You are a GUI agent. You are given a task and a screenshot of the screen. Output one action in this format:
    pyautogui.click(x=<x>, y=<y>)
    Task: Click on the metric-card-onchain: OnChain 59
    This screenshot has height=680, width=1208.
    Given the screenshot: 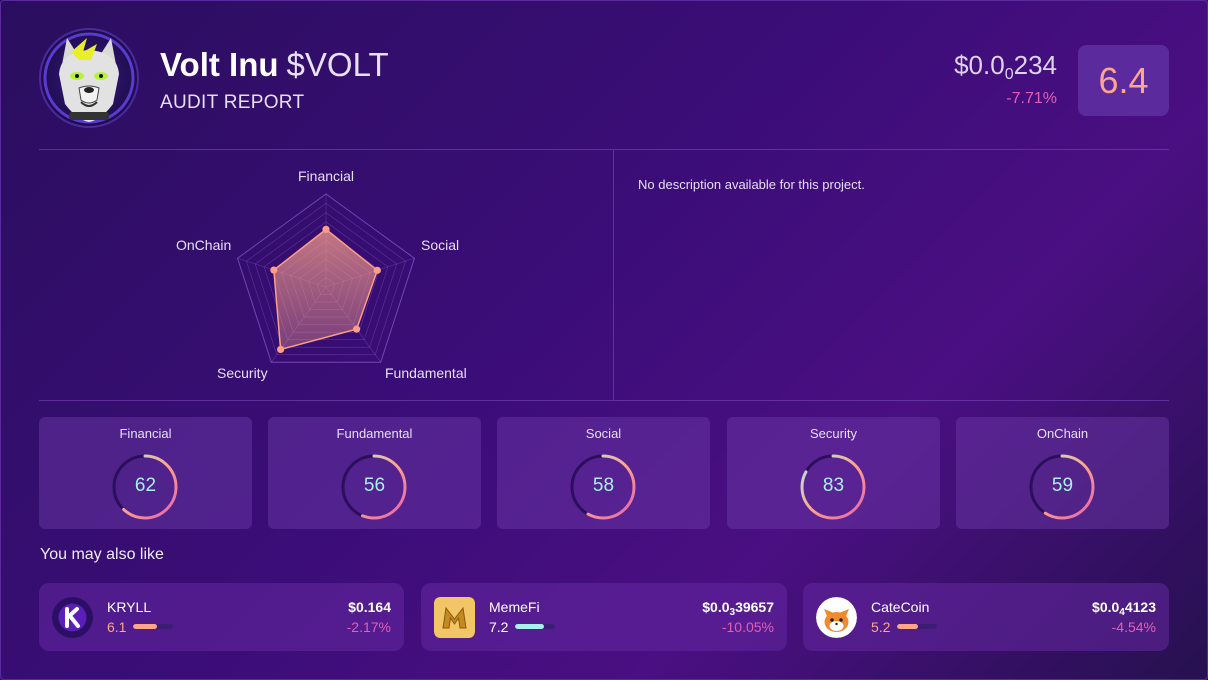 What is the action you would take?
    pyautogui.click(x=1062, y=473)
    